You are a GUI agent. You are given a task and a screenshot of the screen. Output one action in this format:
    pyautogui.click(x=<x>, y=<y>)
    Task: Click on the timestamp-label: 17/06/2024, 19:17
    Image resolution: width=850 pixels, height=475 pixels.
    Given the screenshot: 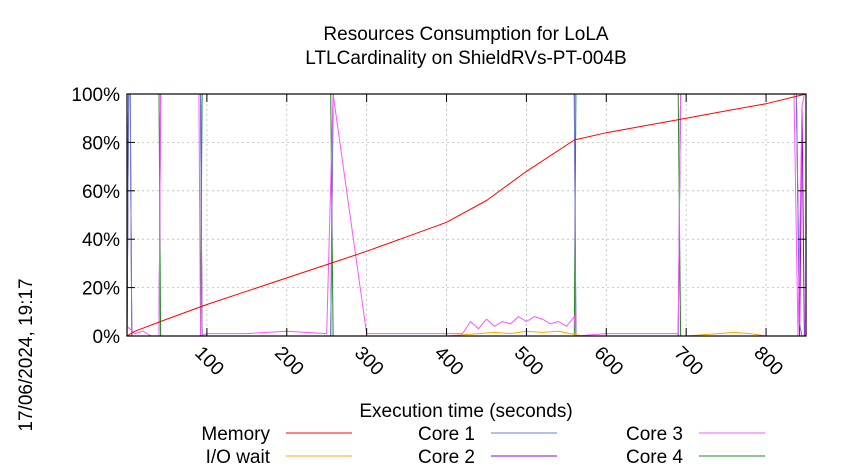 What is the action you would take?
    pyautogui.click(x=26, y=354)
    